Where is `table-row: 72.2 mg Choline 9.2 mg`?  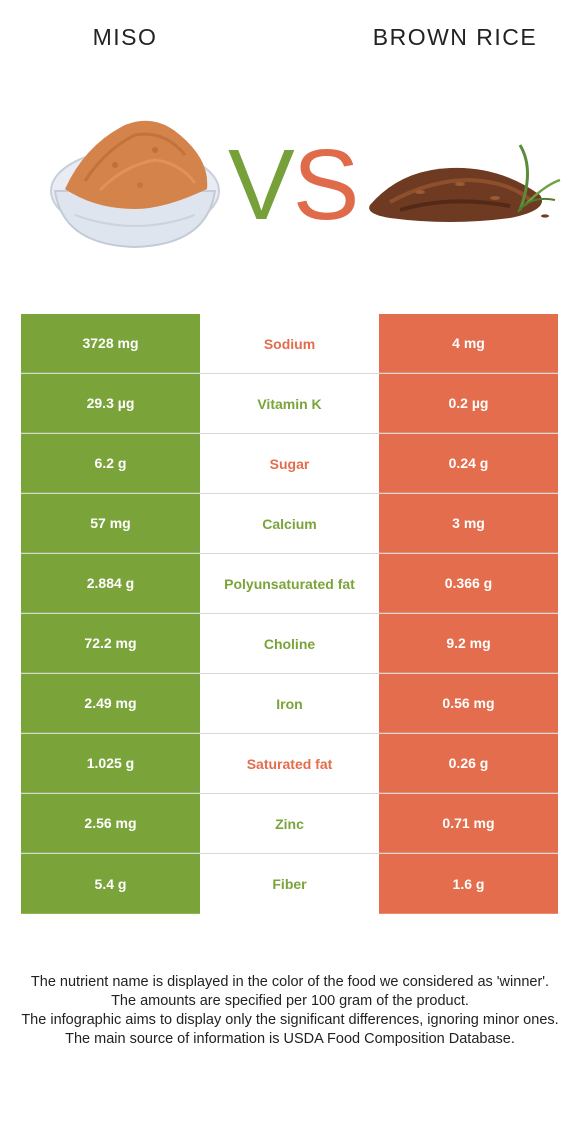
table-row: 72.2 mg Choline 9.2 mg is located at coordinates (289, 644).